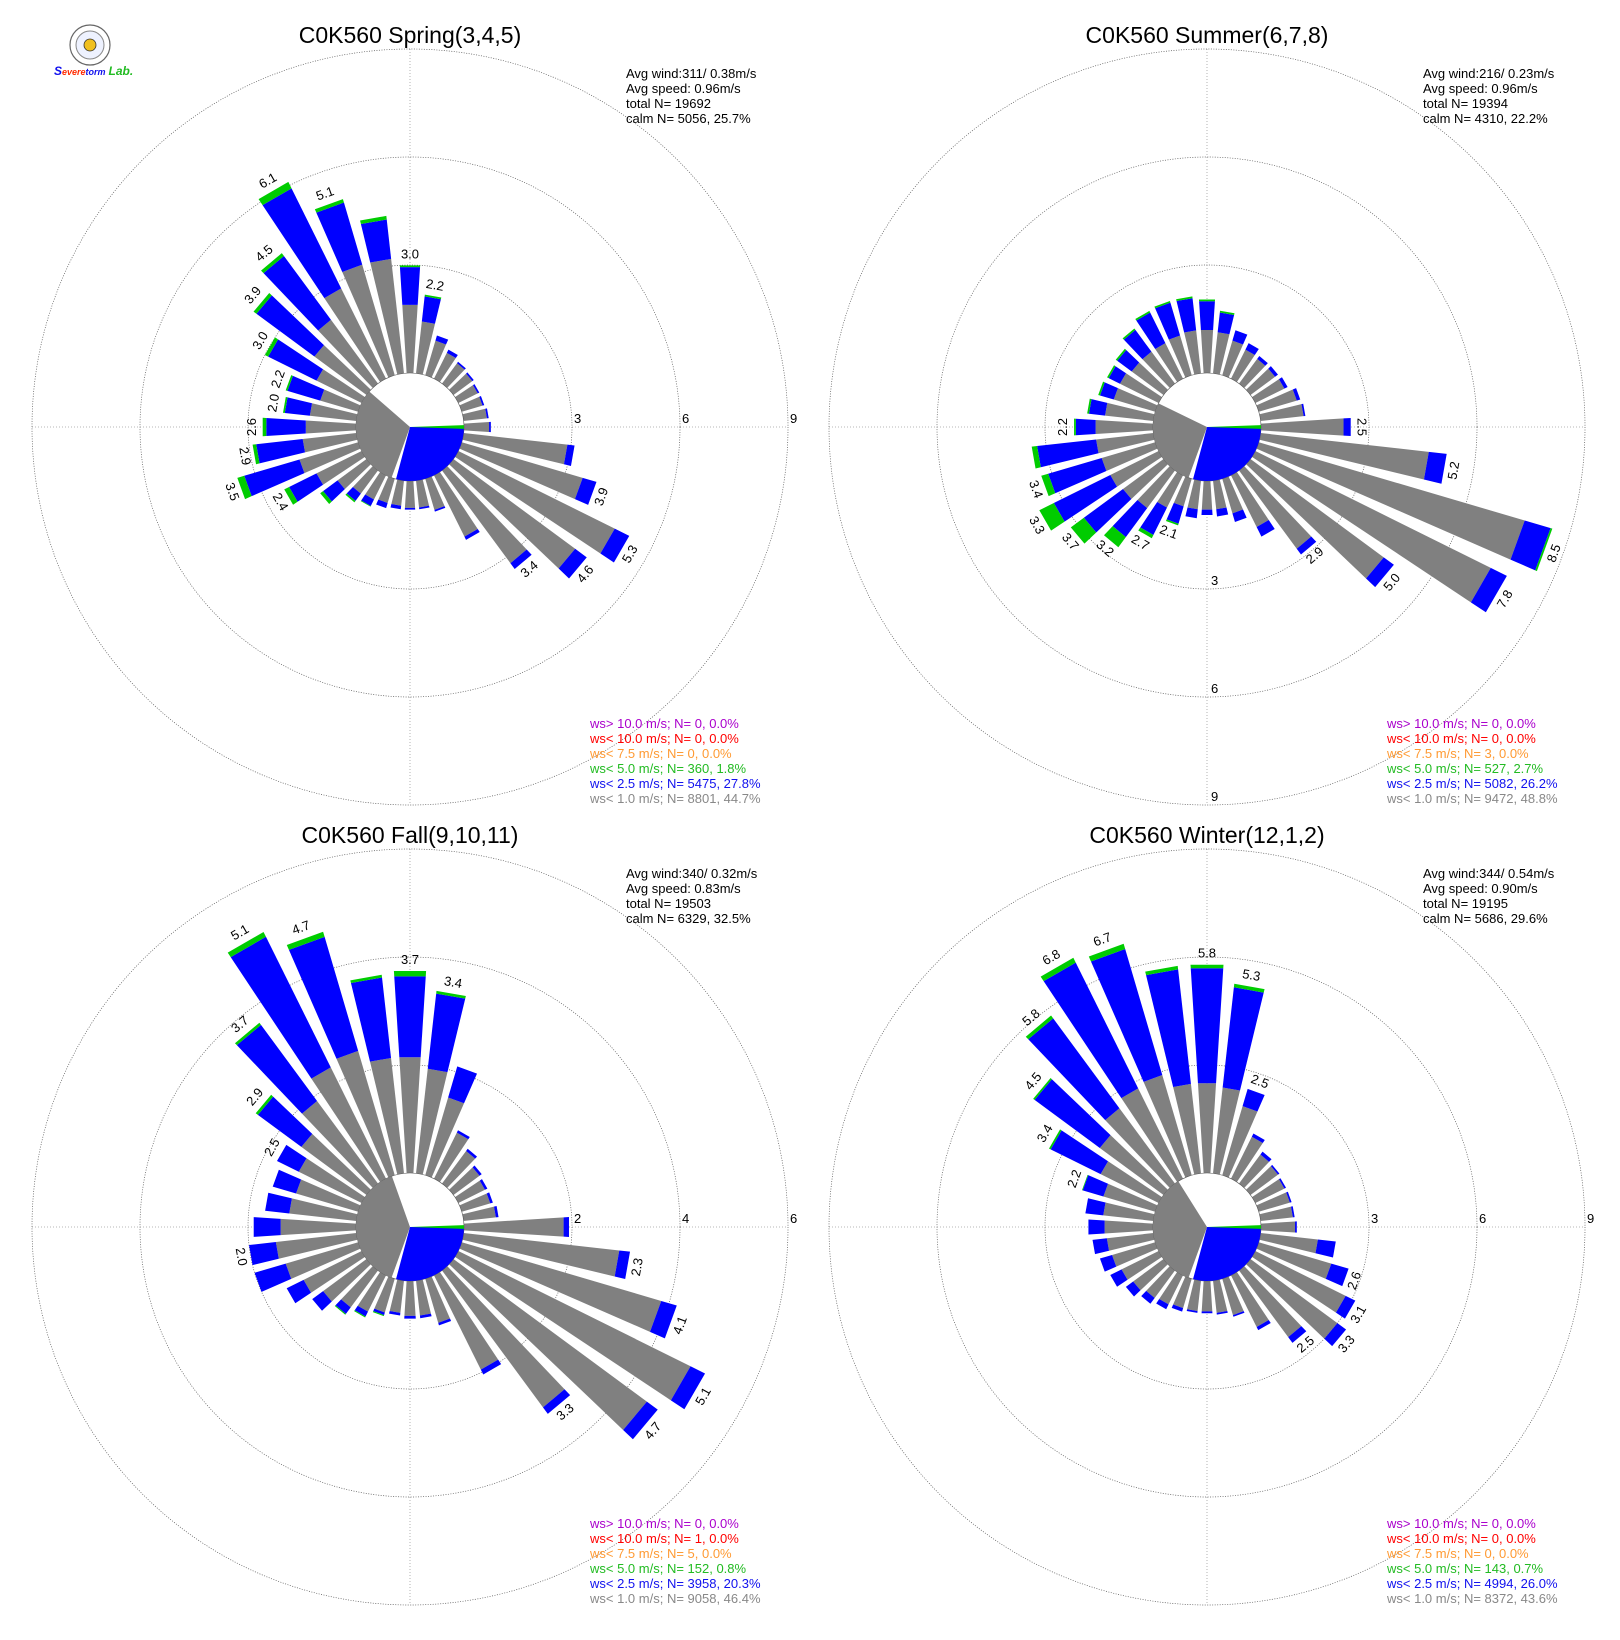  I want to click on ring-label: 9, so click(793, 418).